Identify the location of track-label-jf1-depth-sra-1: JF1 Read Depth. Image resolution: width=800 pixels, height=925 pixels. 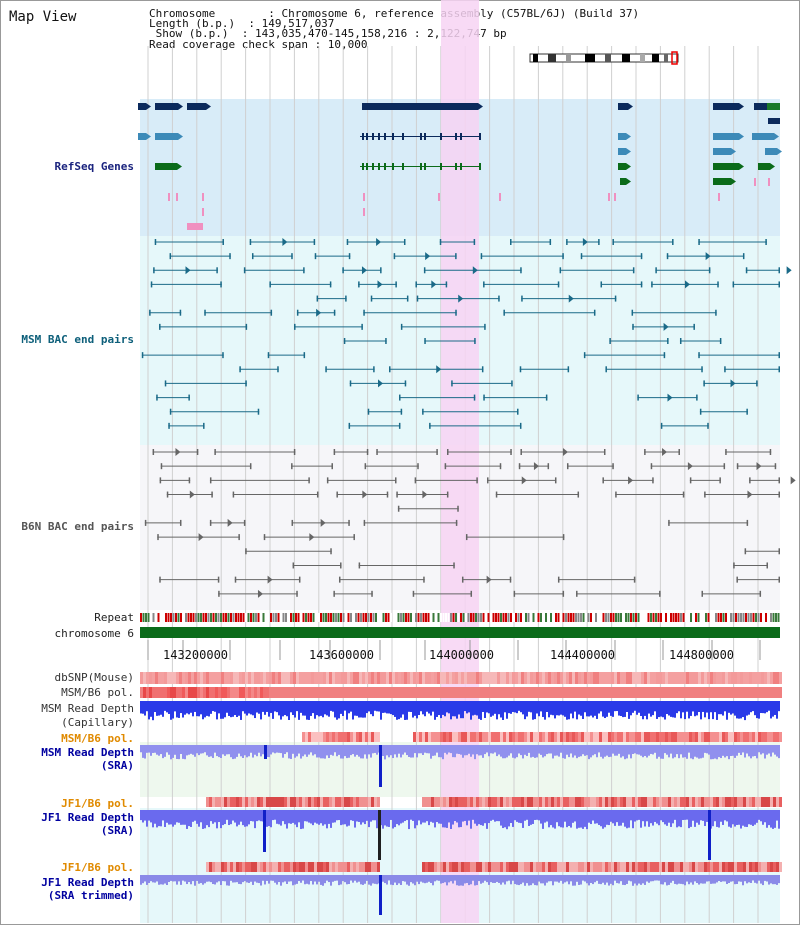
(87, 817).